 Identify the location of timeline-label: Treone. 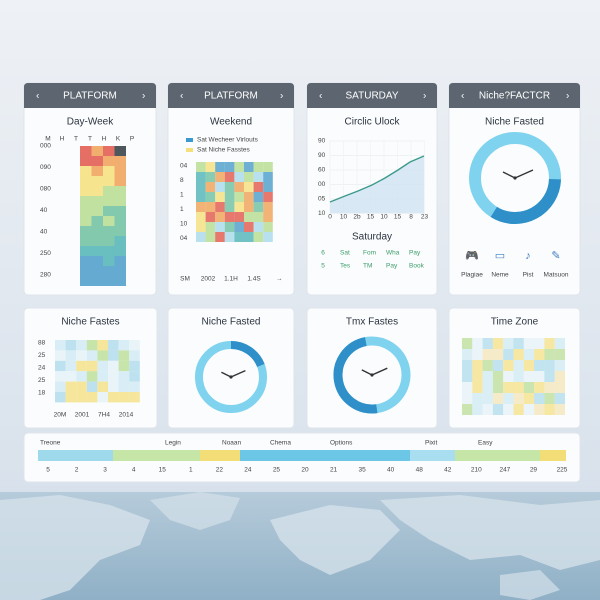
(50, 443).